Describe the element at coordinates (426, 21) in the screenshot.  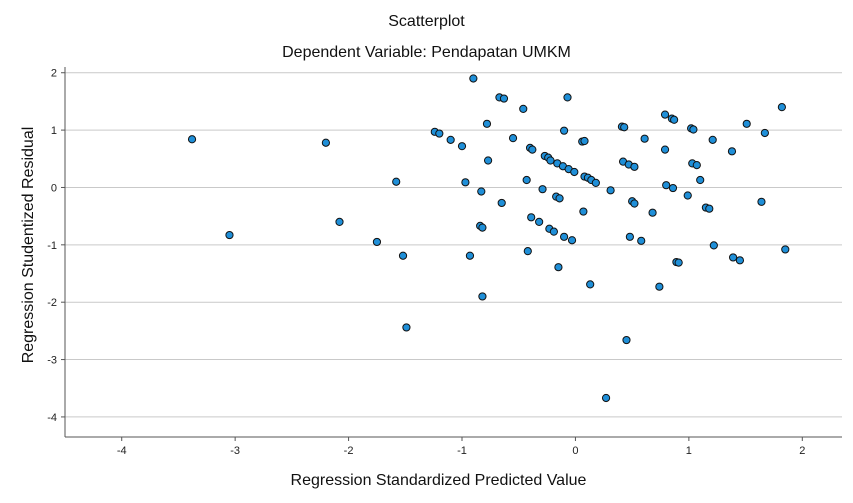
I see `chart-title: Scatterplot` at that location.